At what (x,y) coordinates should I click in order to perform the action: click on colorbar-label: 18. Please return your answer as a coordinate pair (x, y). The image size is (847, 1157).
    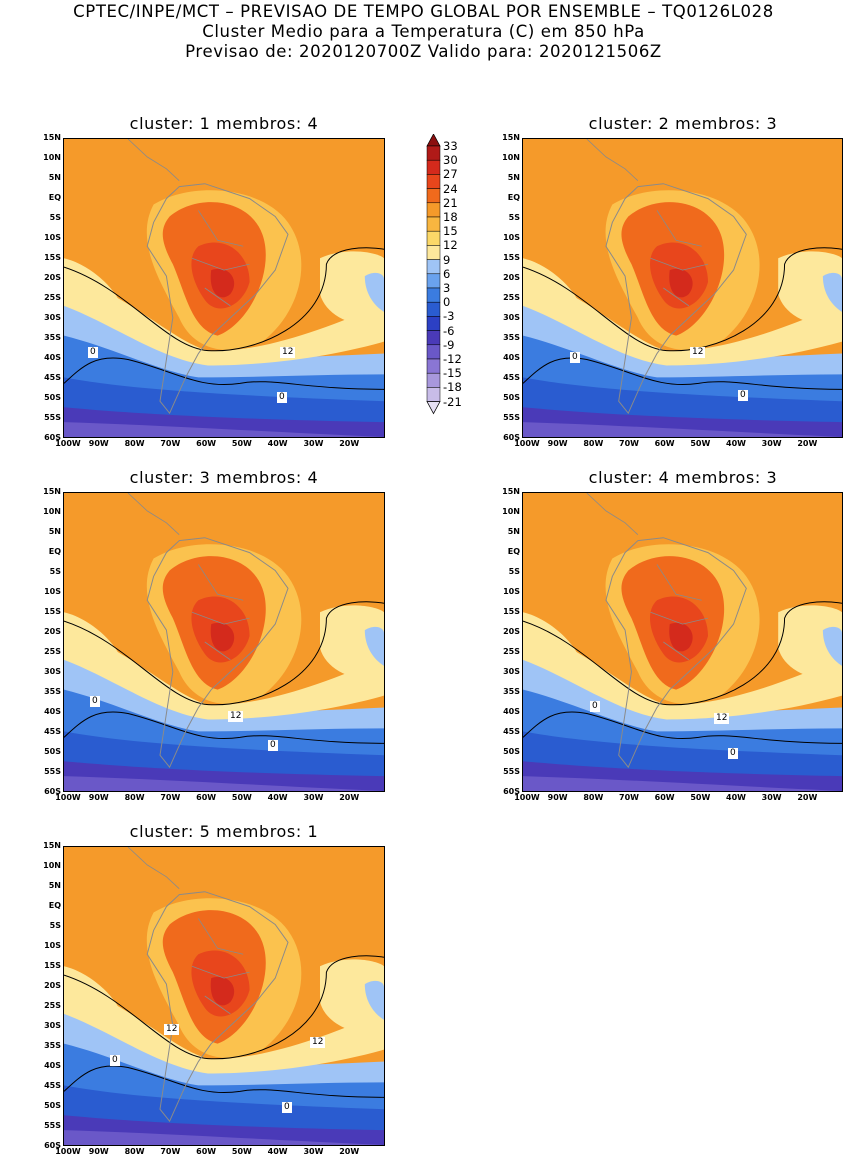
    Looking at the image, I should click on (450, 217).